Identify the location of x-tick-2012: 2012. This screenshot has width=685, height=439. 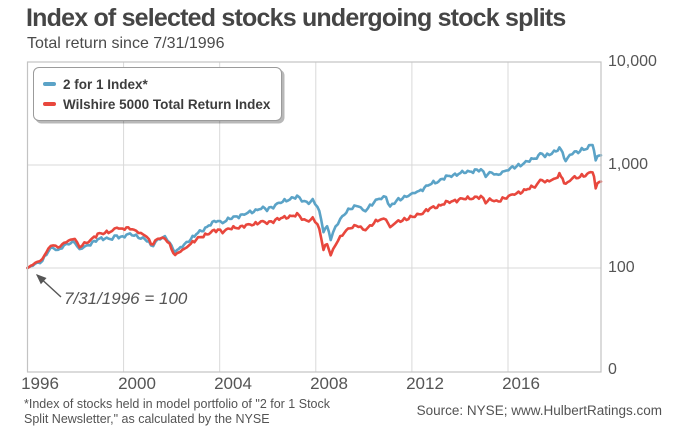
(425, 383).